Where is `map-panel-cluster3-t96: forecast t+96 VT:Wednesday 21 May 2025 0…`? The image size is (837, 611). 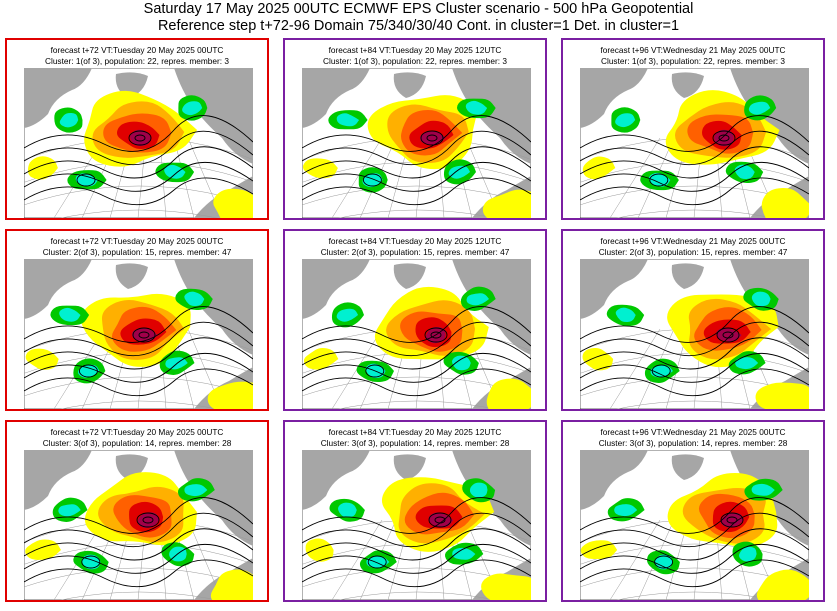 map-panel-cluster3-t96: forecast t+96 VT:Wednesday 21 May 2025 0… is located at coordinates (693, 511).